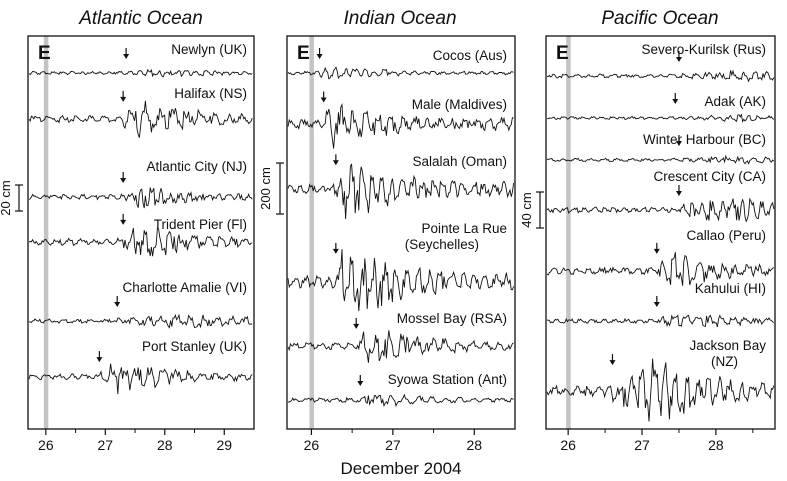 This screenshot has width=787, height=481. Describe the element at coordinates (140, 60) in the screenshot. I see `station-record: Newlyn (UK)` at that location.